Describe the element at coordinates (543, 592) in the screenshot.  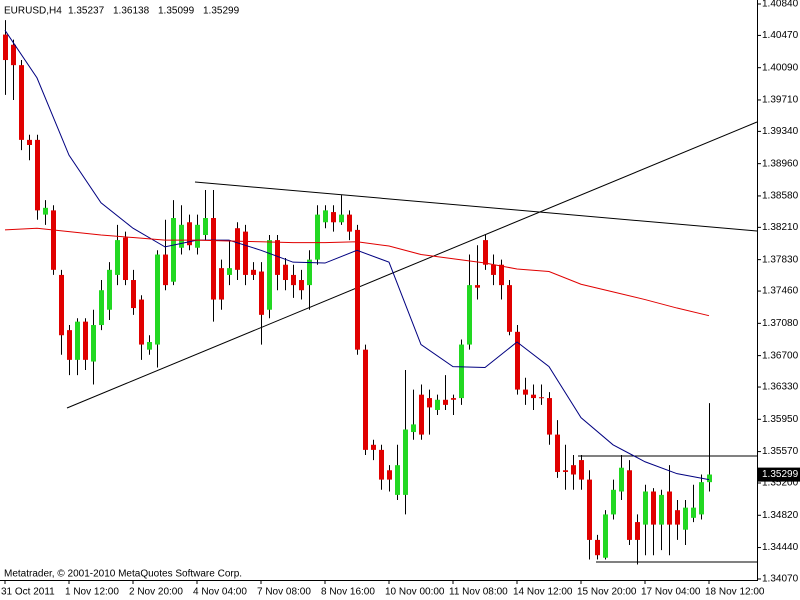
I see `x-tick-label: 14 Nov 12:00` at that location.